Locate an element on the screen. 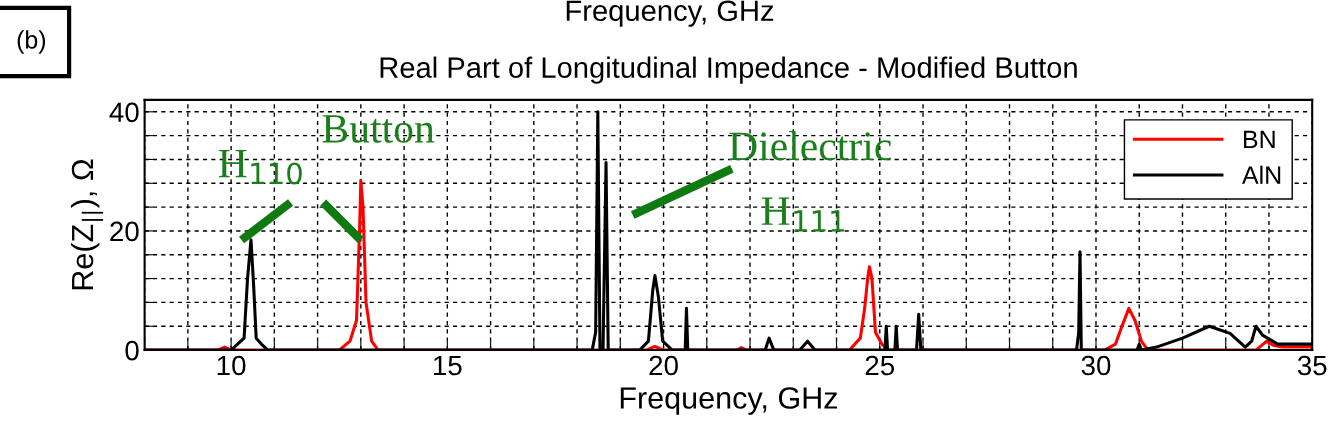 Image resolution: width=1339 pixels, height=442 pixels. x-tick-label: 35 is located at coordinates (1312, 365).